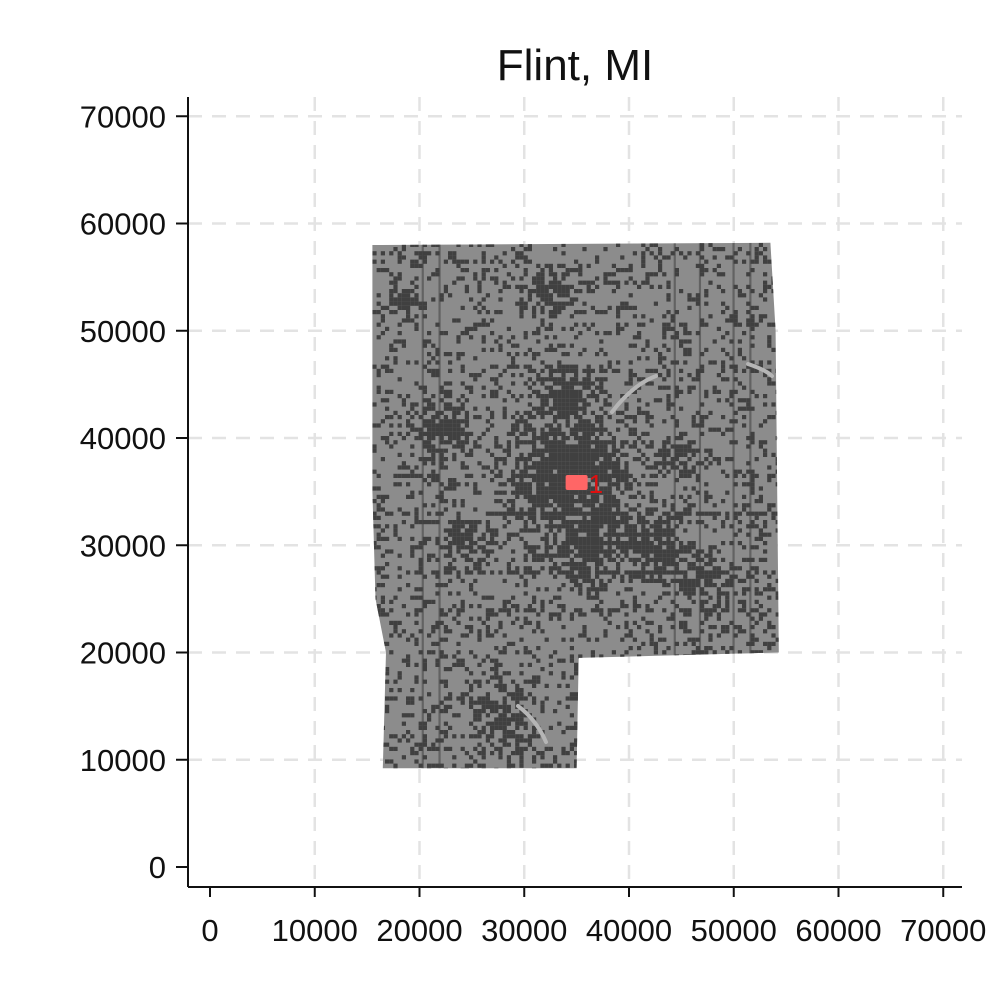 The height and width of the screenshot is (1000, 1000). What do you see at coordinates (645, 553) in the screenshot?
I see `water-features` at bounding box center [645, 553].